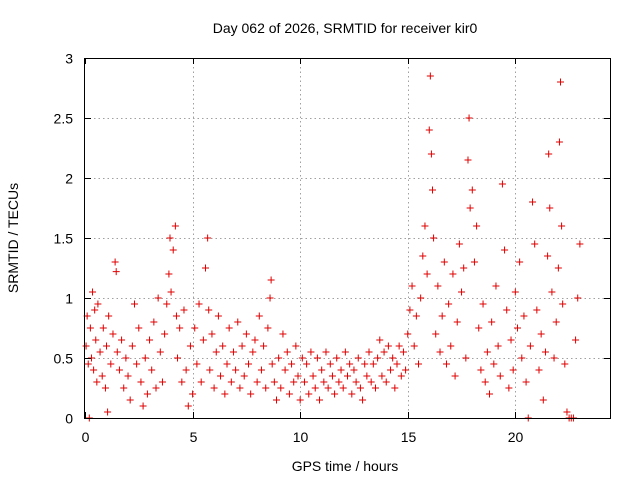 This screenshot has height=480, width=640. Describe the element at coordinates (194, 437) in the screenshot. I see `x-tick-label: 5` at that location.